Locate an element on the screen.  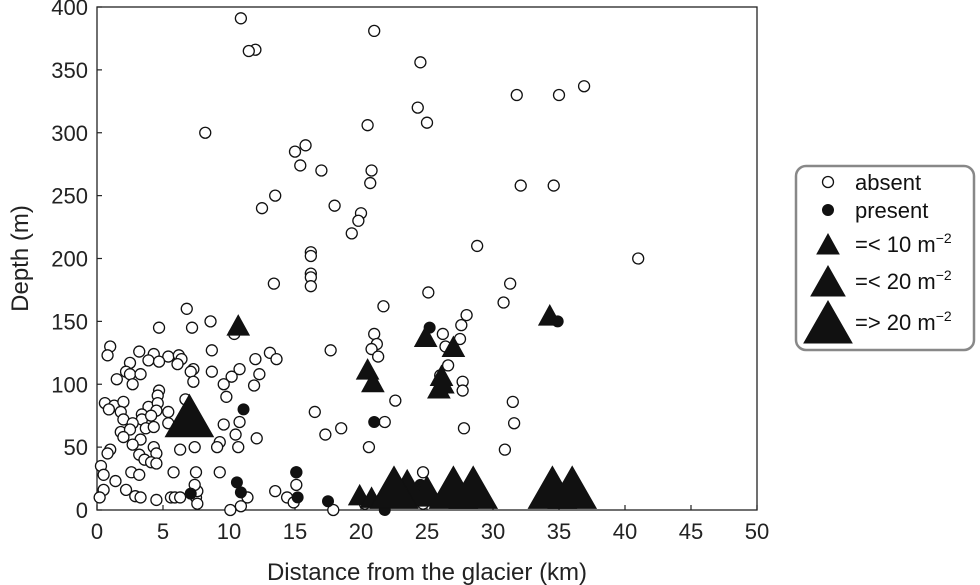
x-tick-label: 40 is located at coordinates (625, 531).